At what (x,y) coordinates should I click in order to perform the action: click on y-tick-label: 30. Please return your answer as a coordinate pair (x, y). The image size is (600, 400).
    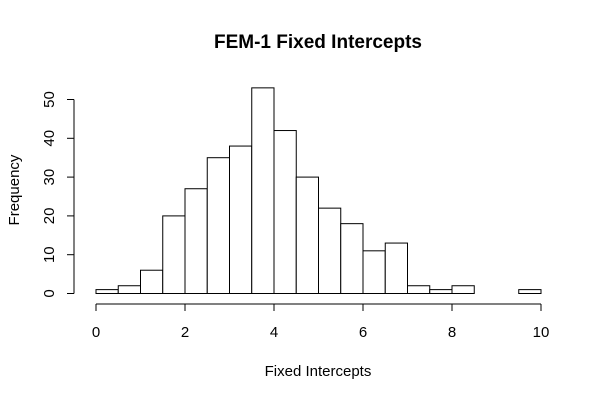
    Looking at the image, I should click on (49, 177).